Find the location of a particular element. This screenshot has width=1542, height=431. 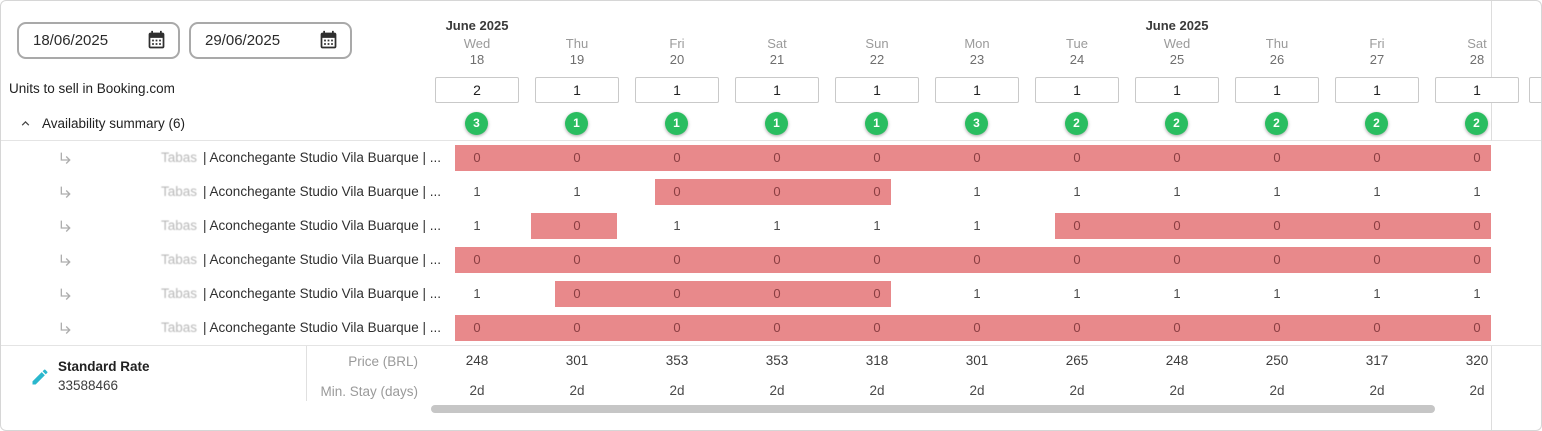

day-of-week-label: Sat is located at coordinates (777, 43).